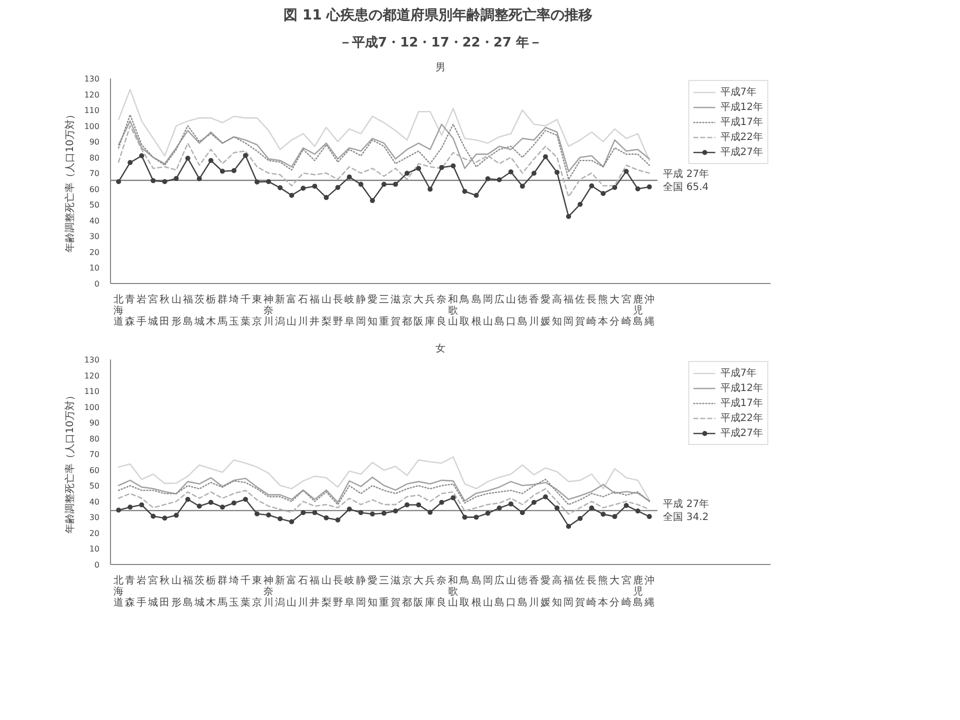 This screenshot has height=720, width=960. Describe the element at coordinates (686, 187) in the screenshot. I see `text: 全国 65.4` at that location.